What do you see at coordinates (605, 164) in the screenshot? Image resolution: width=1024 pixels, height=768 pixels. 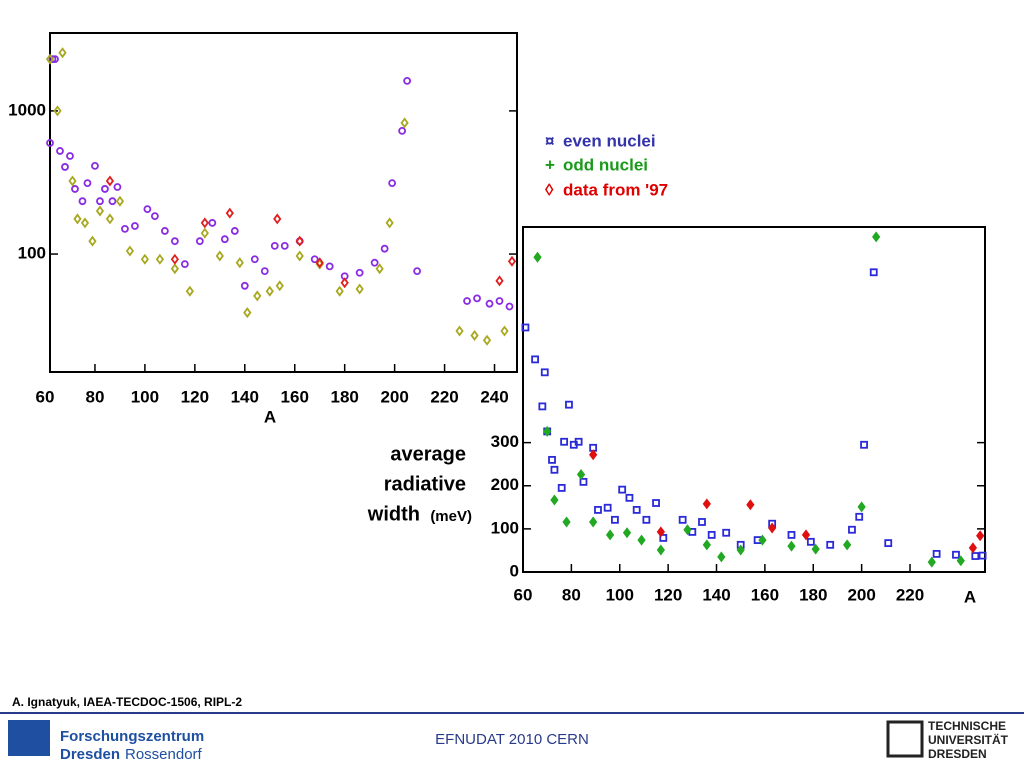 I see `legend-label: odd nuclei` at bounding box center [605, 164].